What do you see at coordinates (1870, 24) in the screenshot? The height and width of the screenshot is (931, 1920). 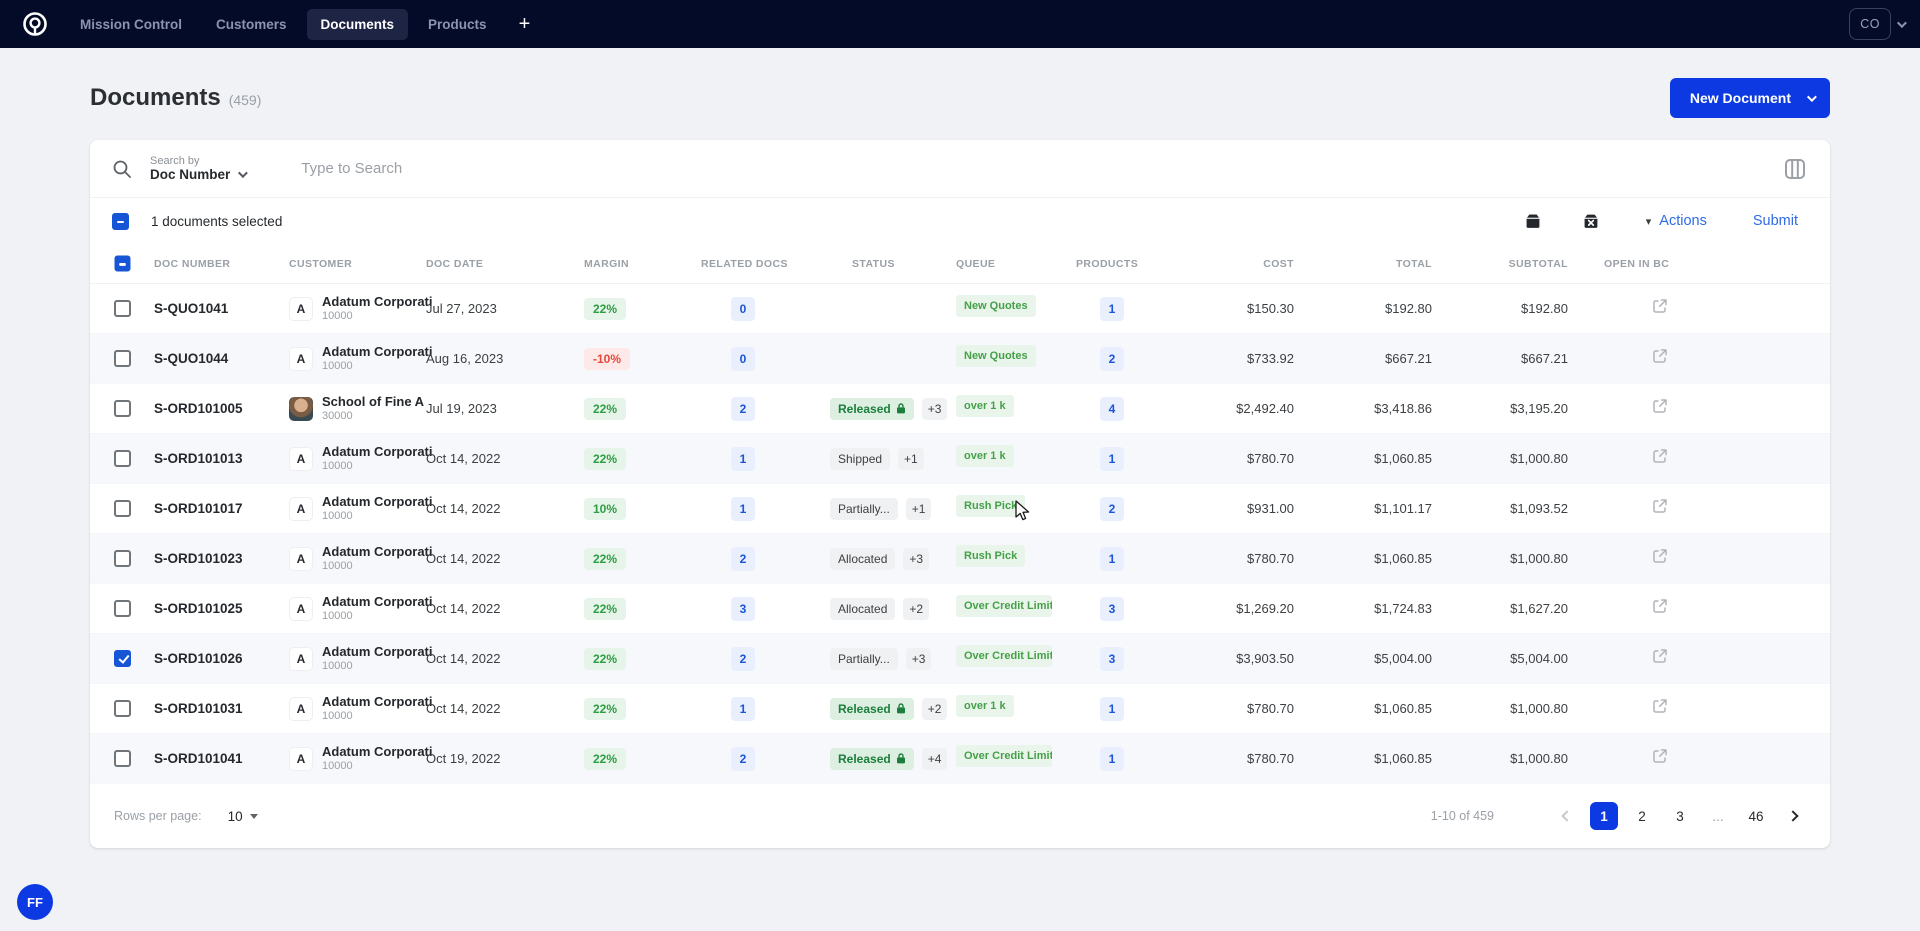 I see `user-menu-badge: CO` at bounding box center [1870, 24].